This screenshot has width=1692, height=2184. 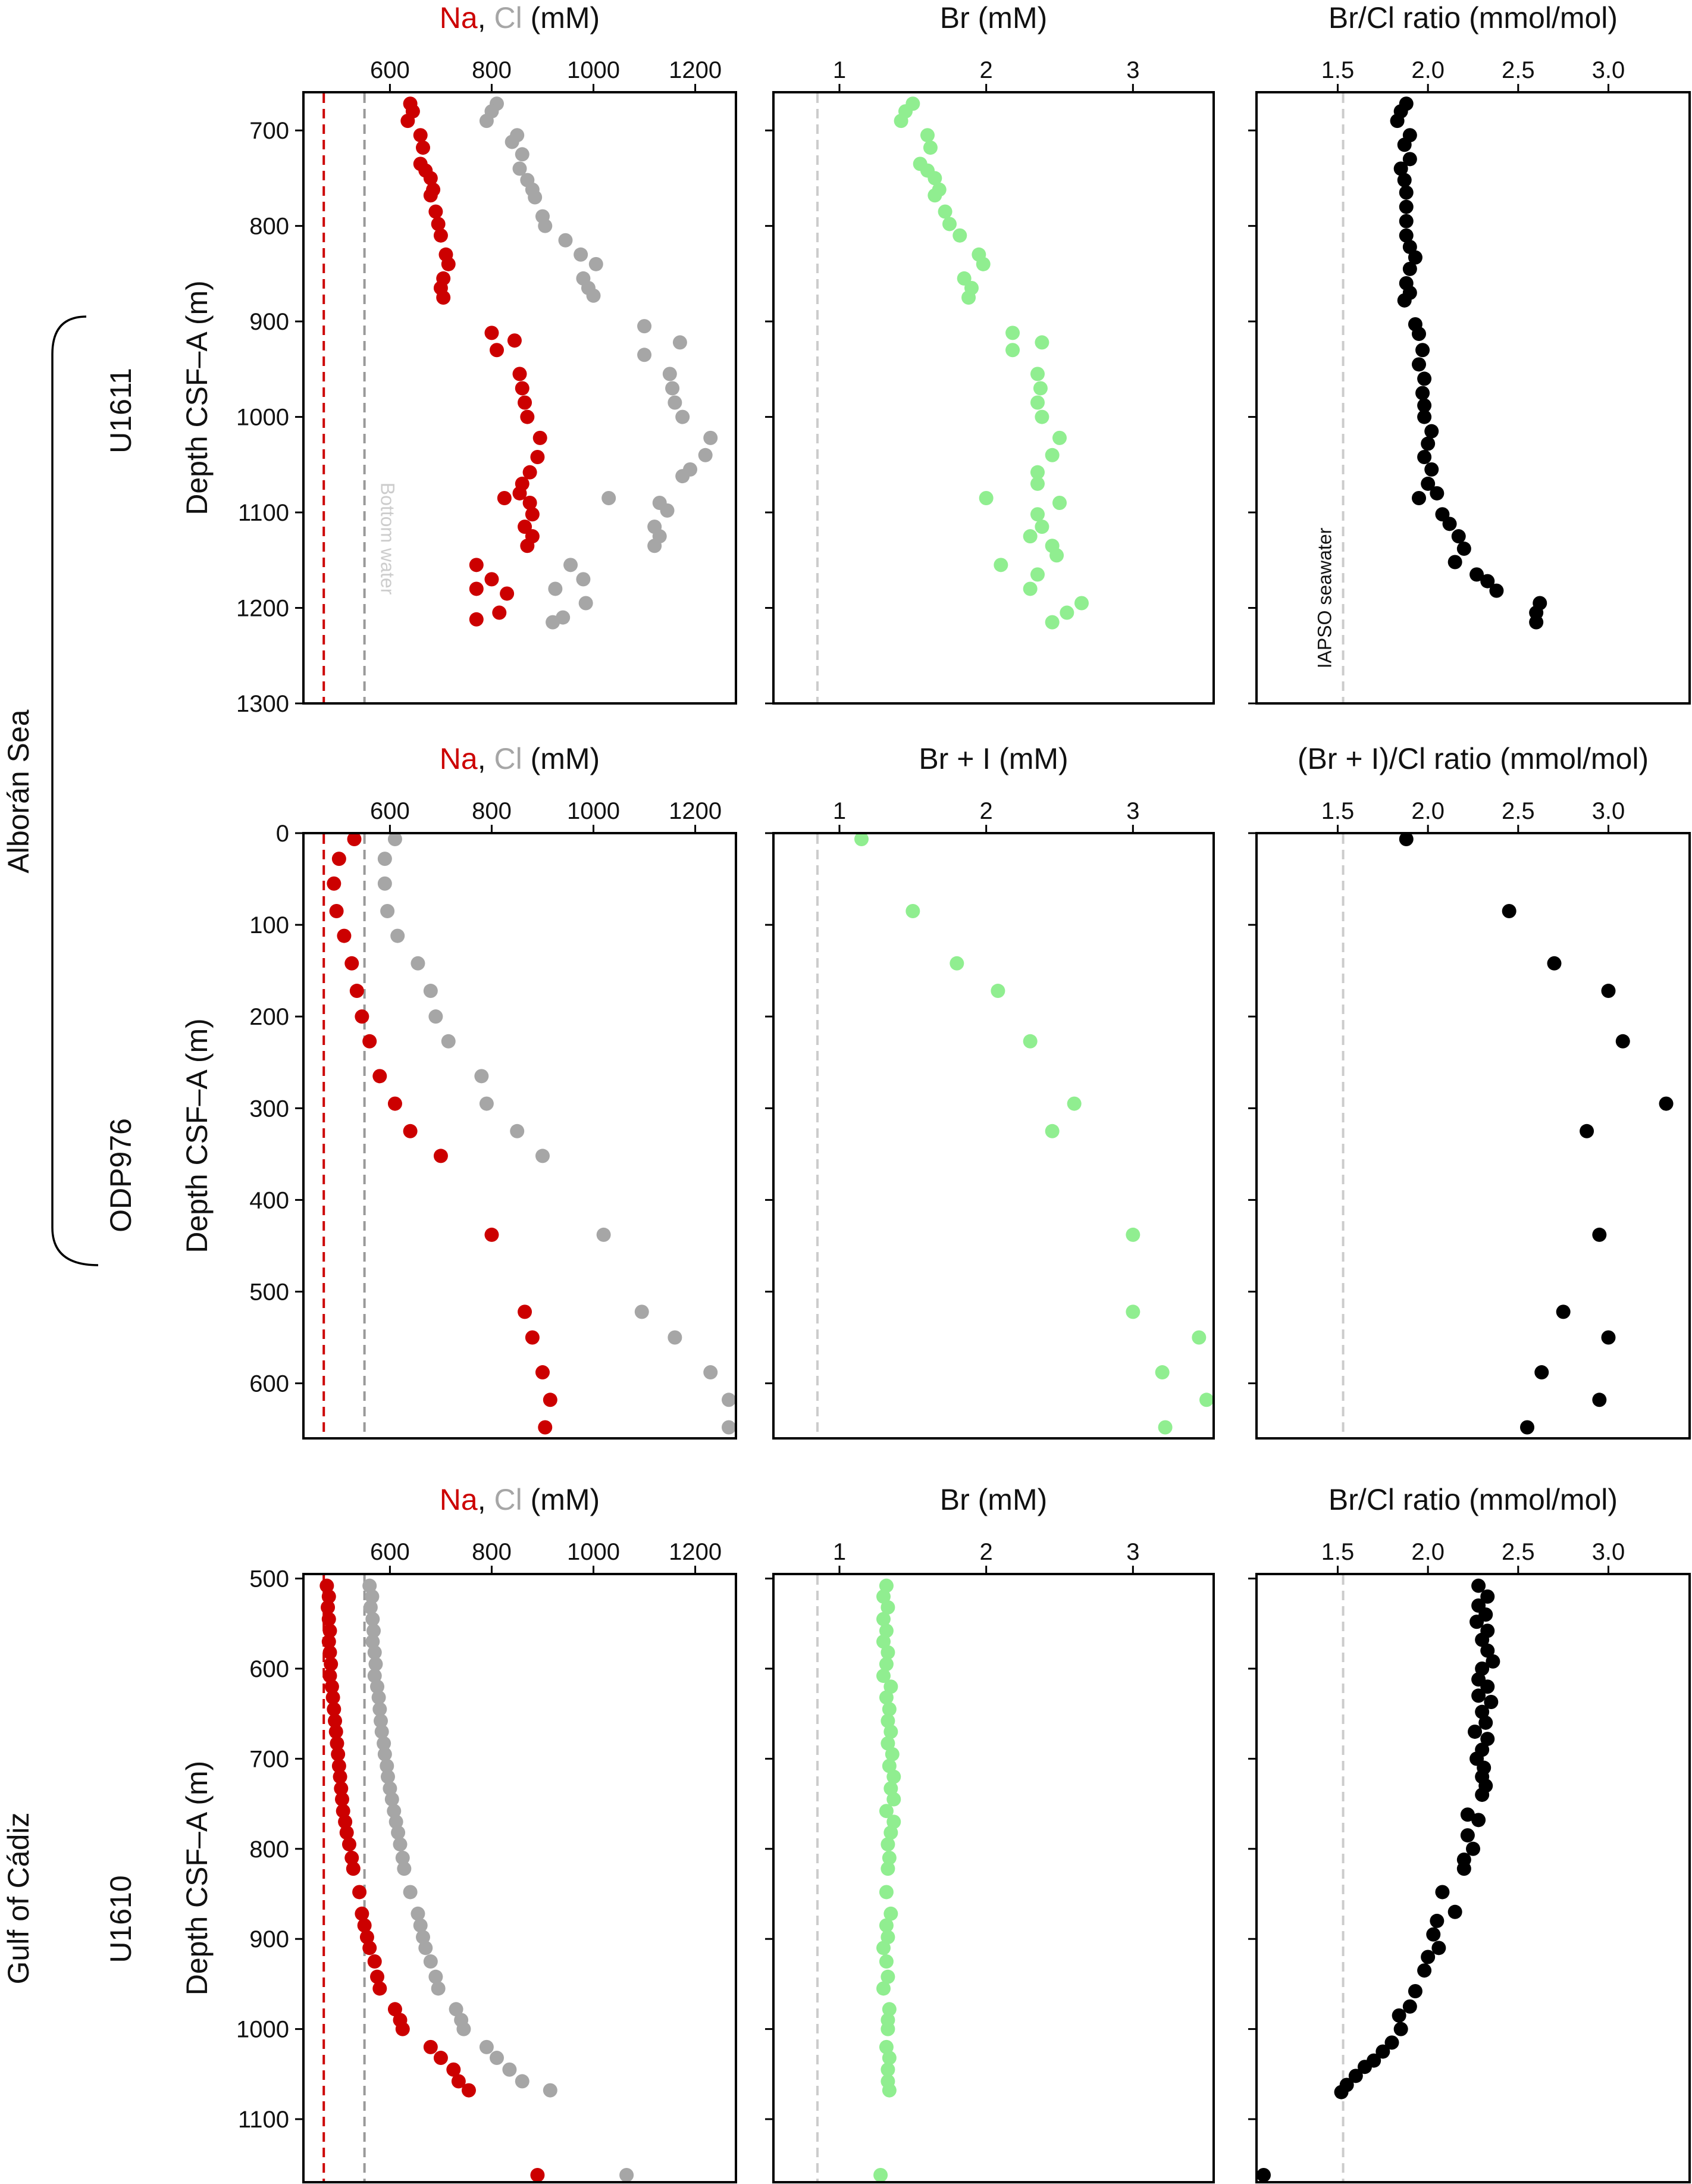 I want to click on x-tick-label: 2.5, so click(x=1518, y=70).